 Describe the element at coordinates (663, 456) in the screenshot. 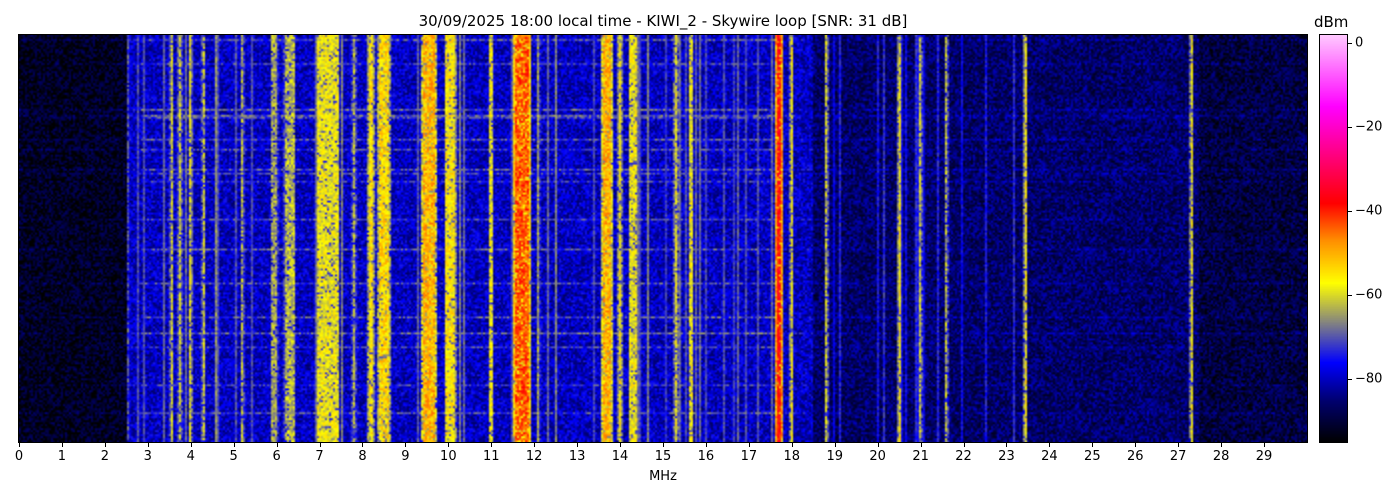

I see `x-tick-label: 15` at that location.